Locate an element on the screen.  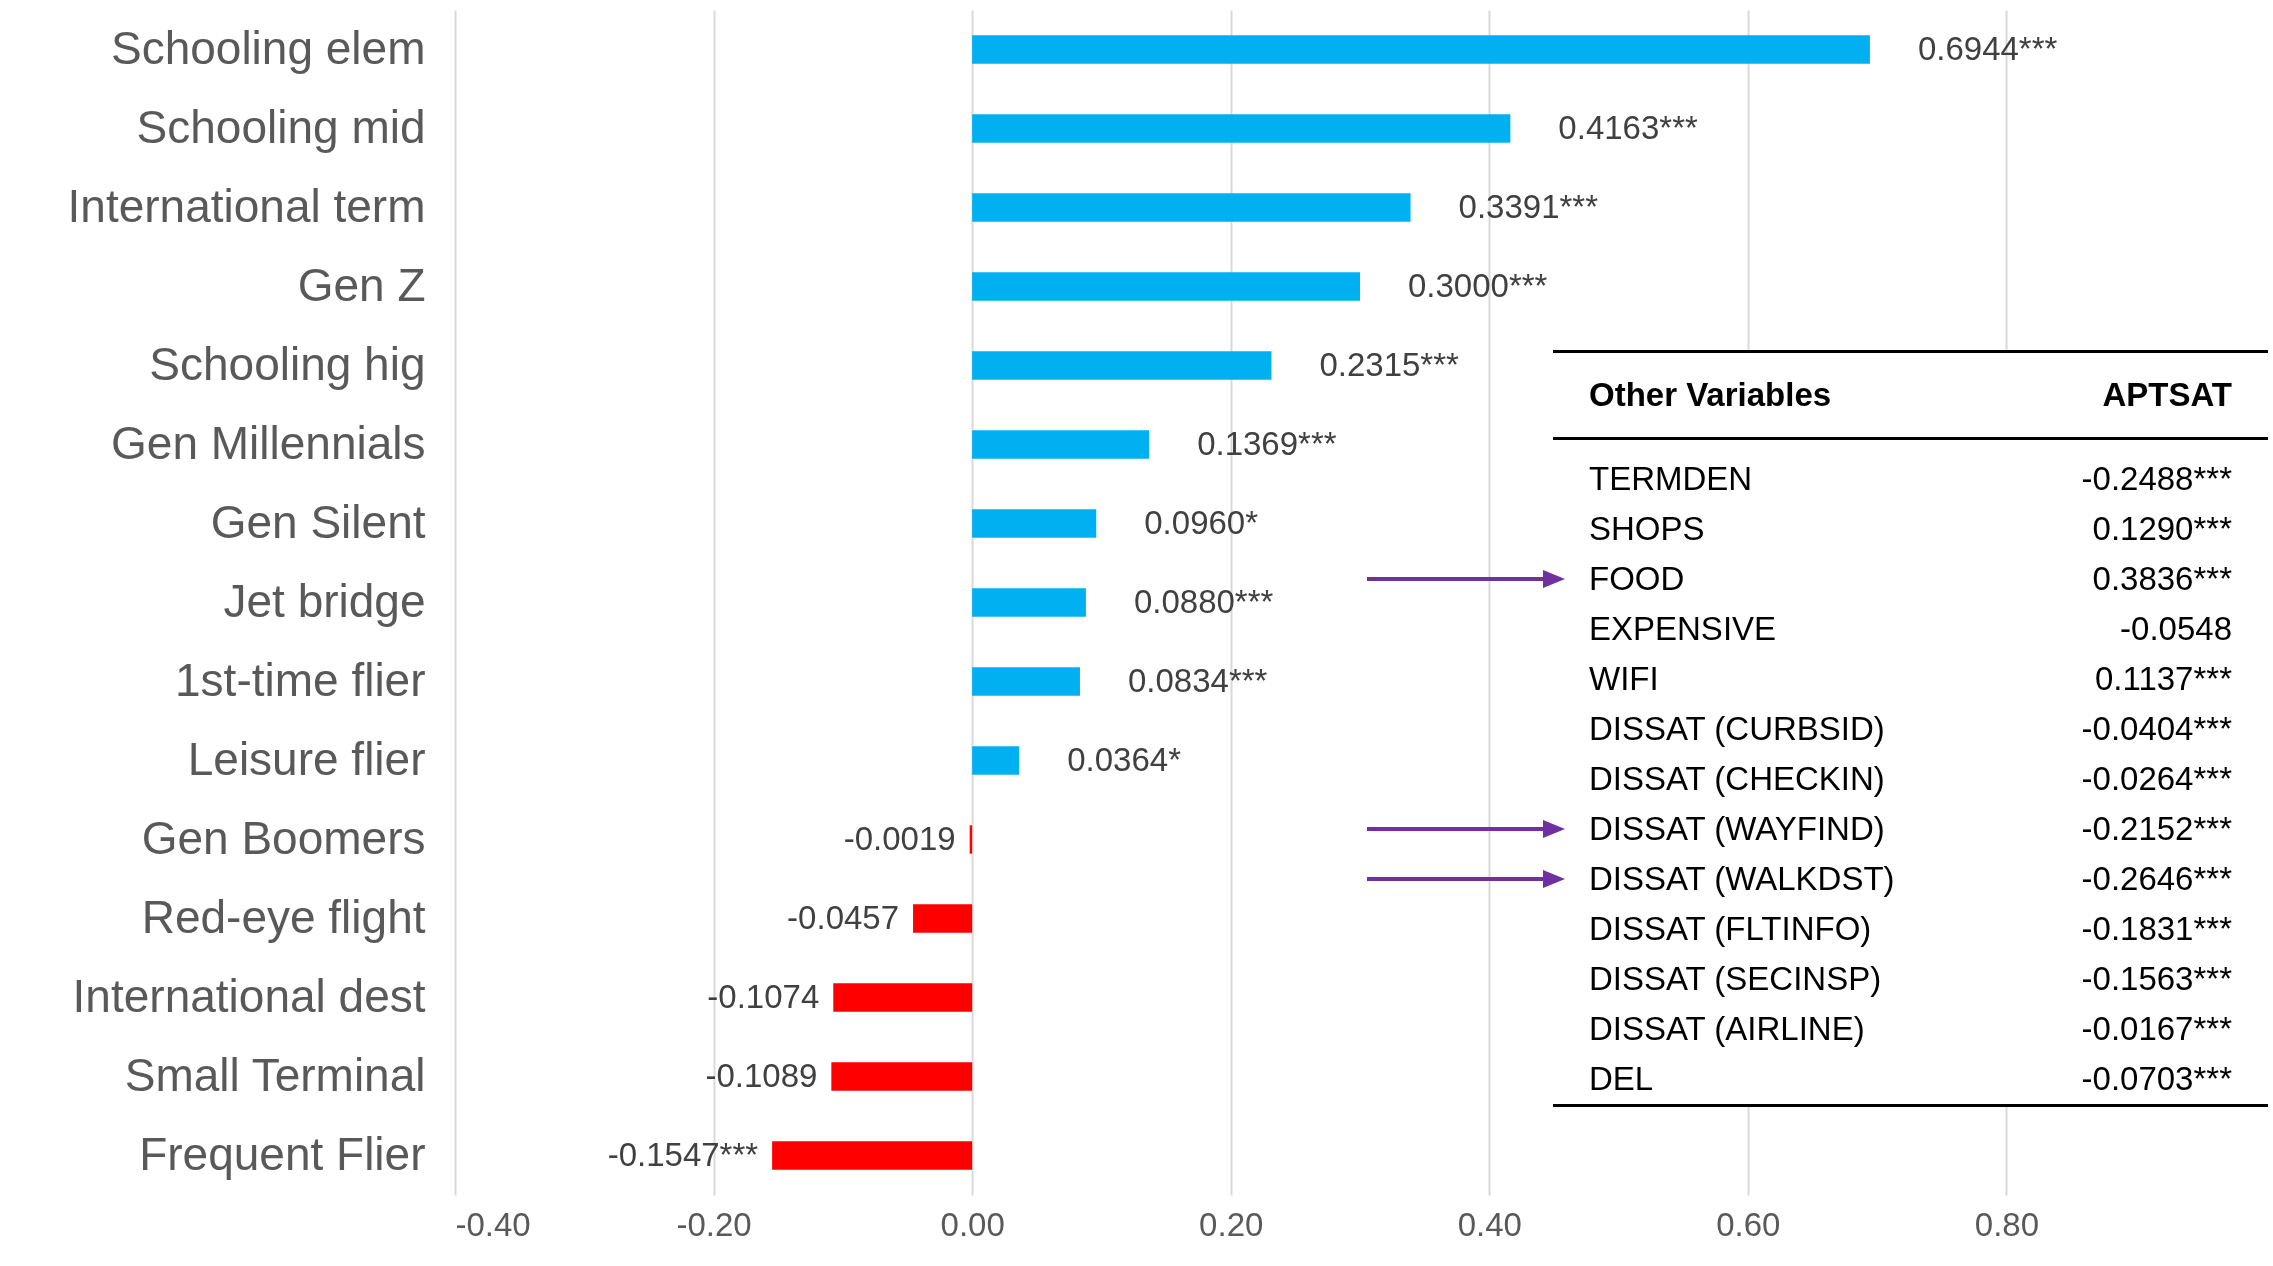
data-label: 0.0834*** is located at coordinates (1197, 680).